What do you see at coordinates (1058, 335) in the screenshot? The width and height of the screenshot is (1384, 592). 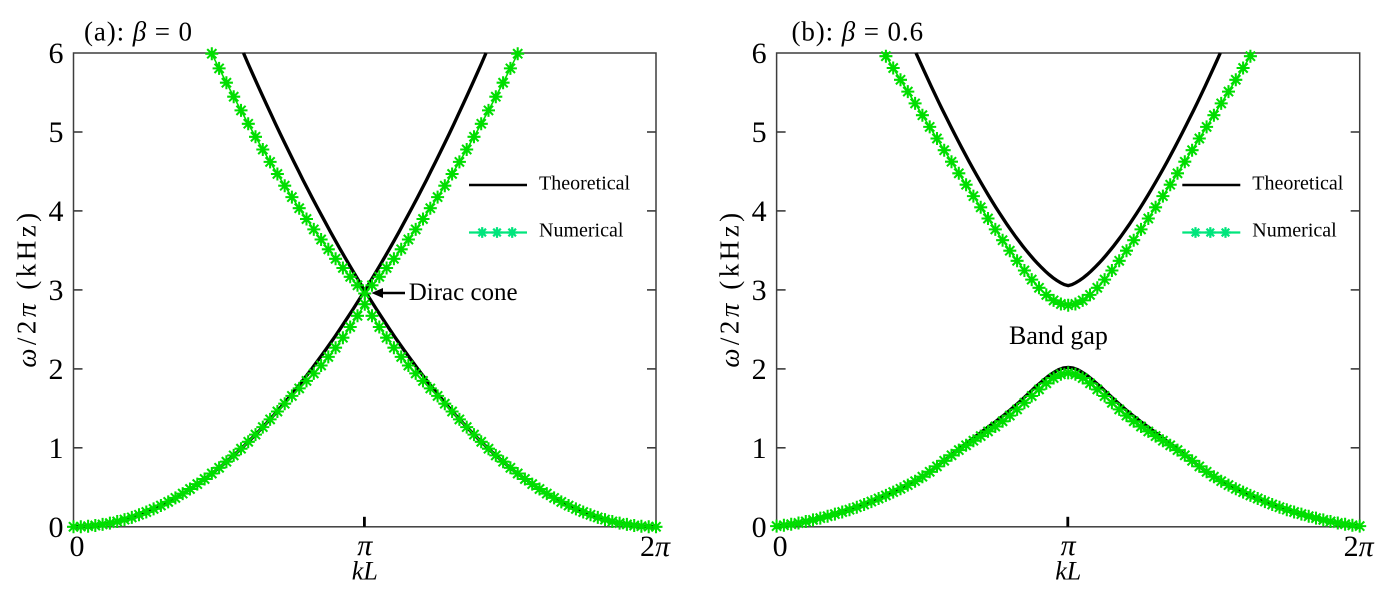 I see `svg-text: Band gap` at bounding box center [1058, 335].